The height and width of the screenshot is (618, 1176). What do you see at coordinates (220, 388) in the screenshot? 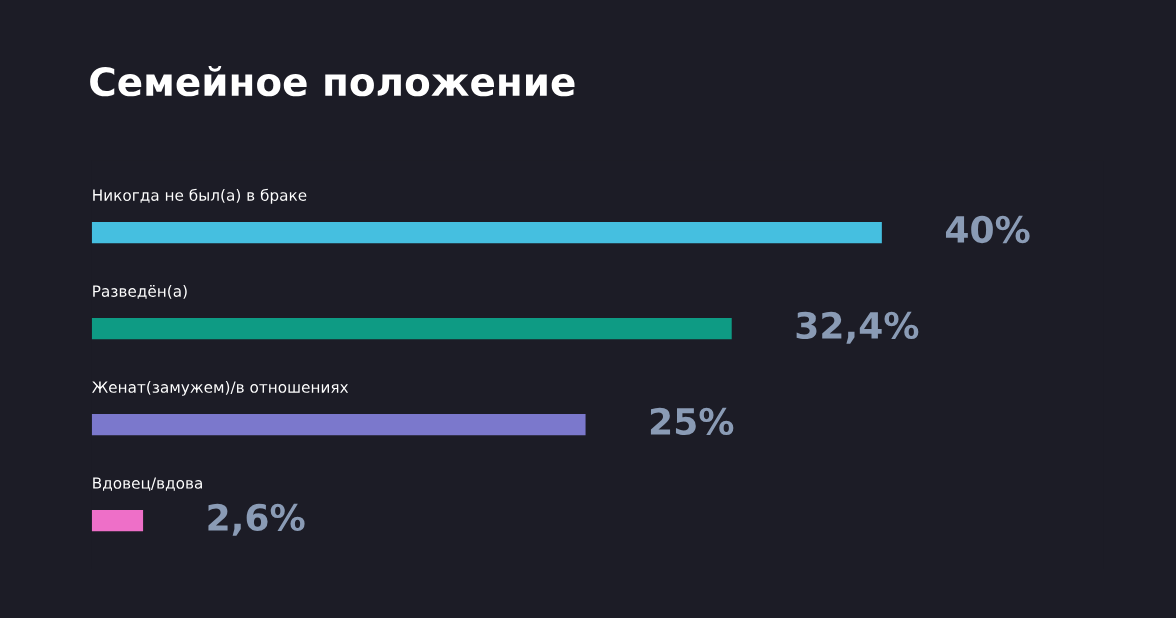
I see `y-tick-label: Женат(замужем)/в отношениях` at bounding box center [220, 388].